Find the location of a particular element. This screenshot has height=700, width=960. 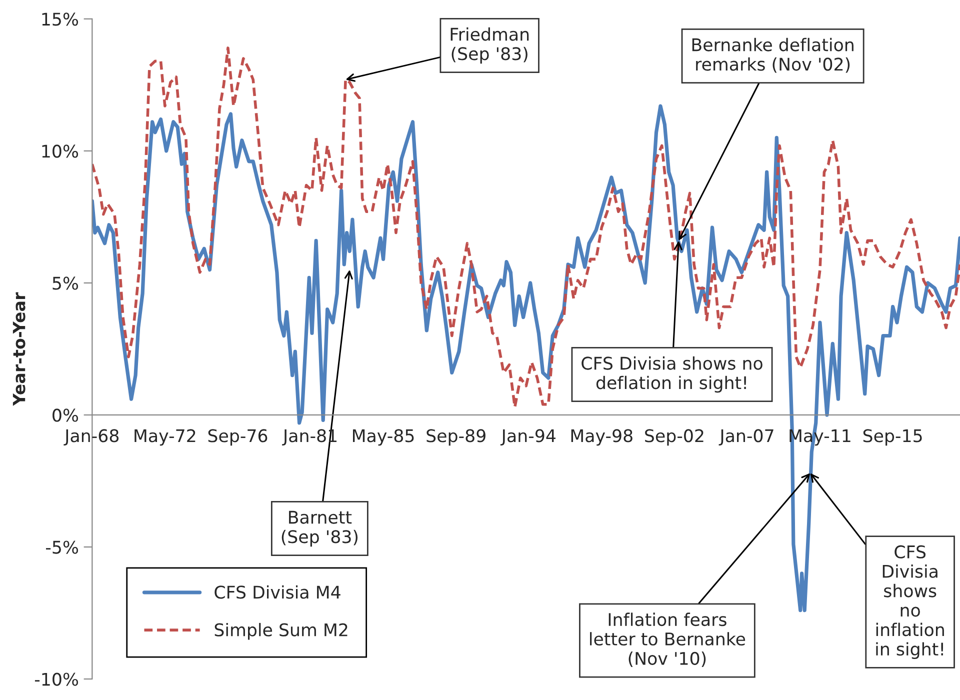

annotation: Friedman (Sep '83) is located at coordinates (489, 45).